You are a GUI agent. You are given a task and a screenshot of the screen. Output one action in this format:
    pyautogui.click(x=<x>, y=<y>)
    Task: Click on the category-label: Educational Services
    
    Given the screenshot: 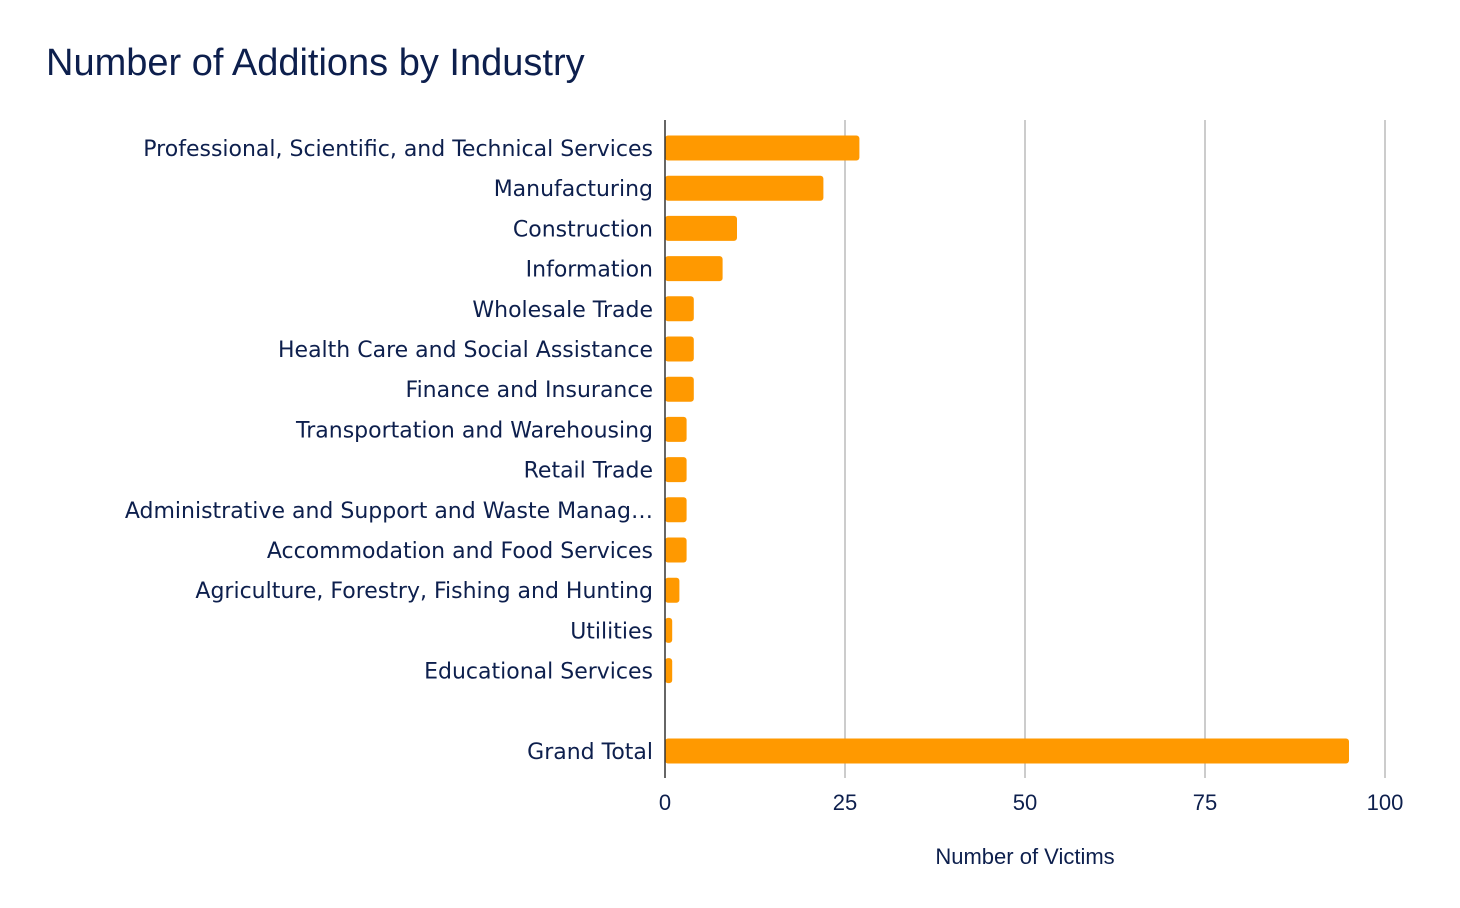 What is the action you would take?
    pyautogui.click(x=538, y=672)
    